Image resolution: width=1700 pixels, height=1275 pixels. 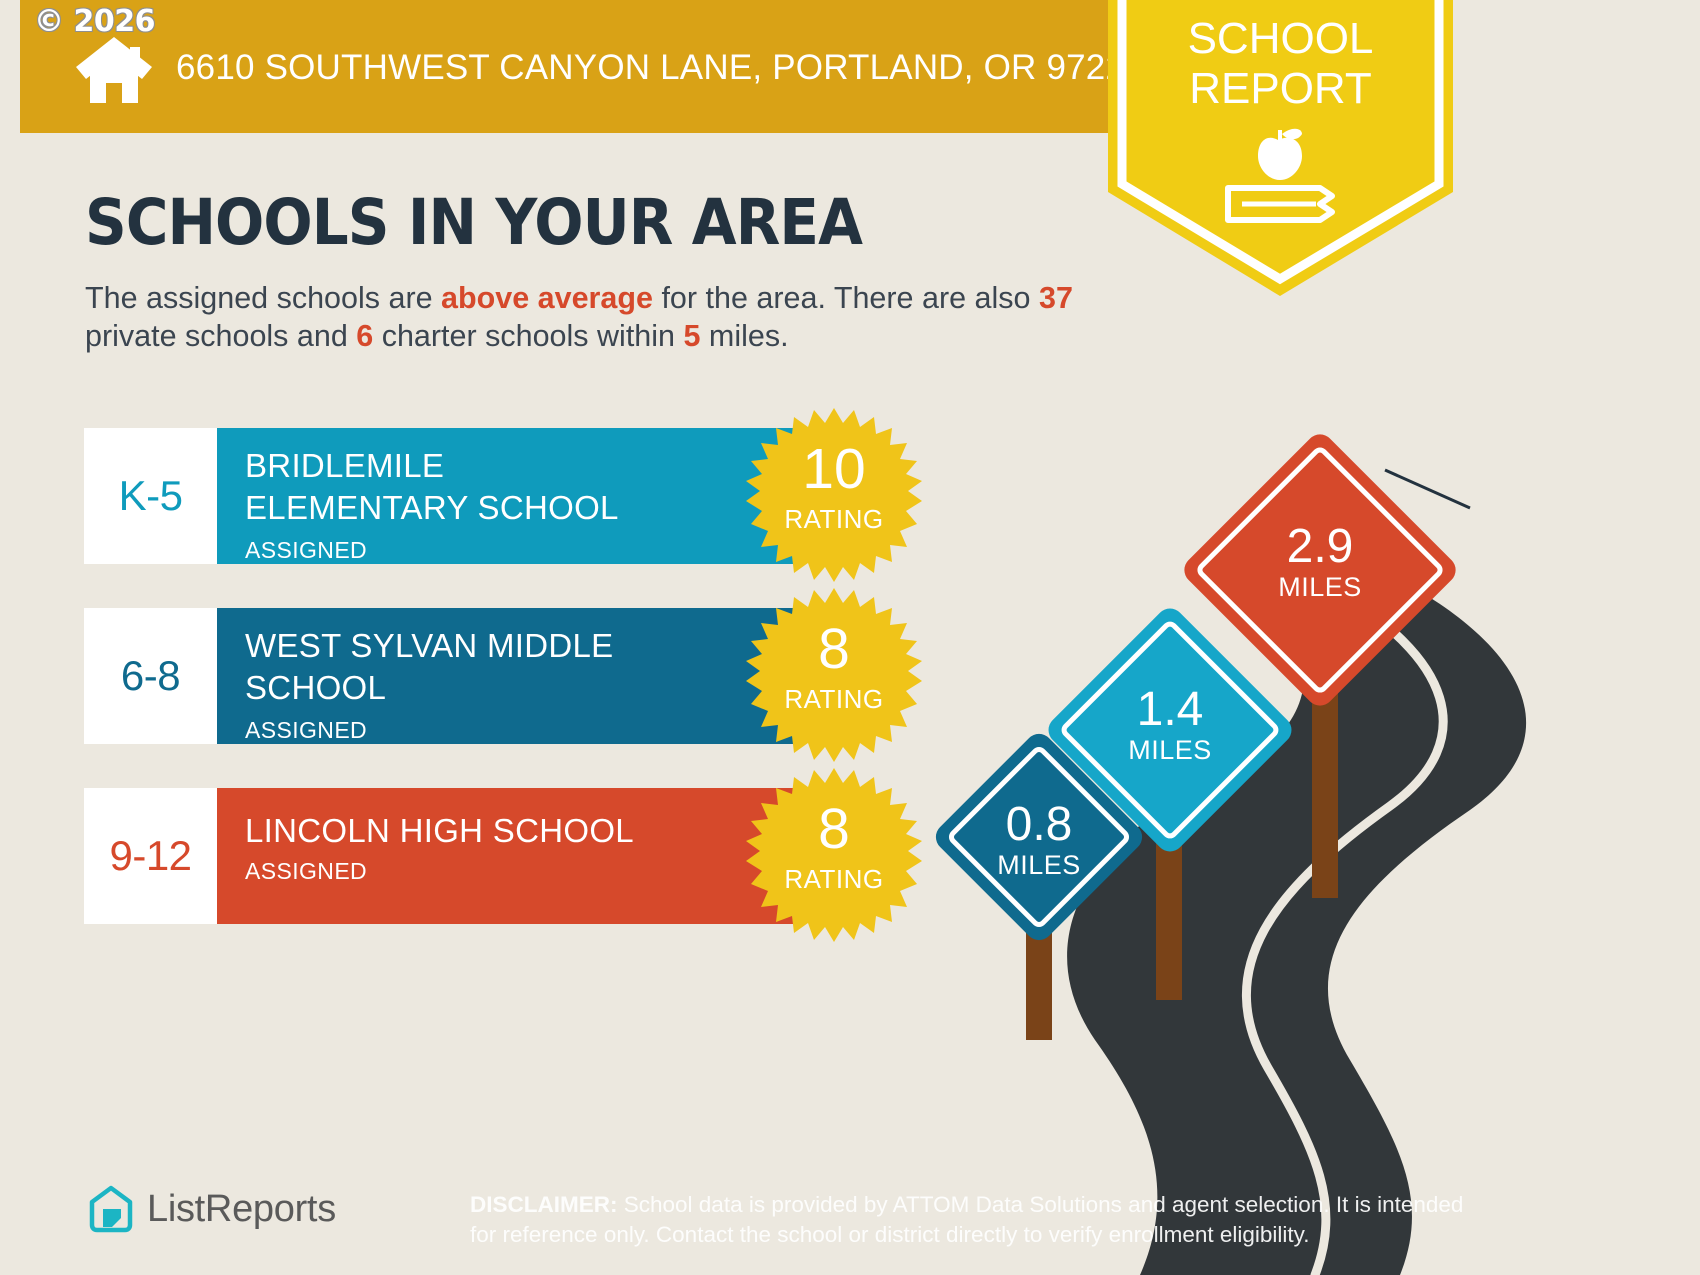 What do you see at coordinates (263, 298) in the screenshot?
I see `summary-part-1: The assigned schools are` at bounding box center [263, 298].